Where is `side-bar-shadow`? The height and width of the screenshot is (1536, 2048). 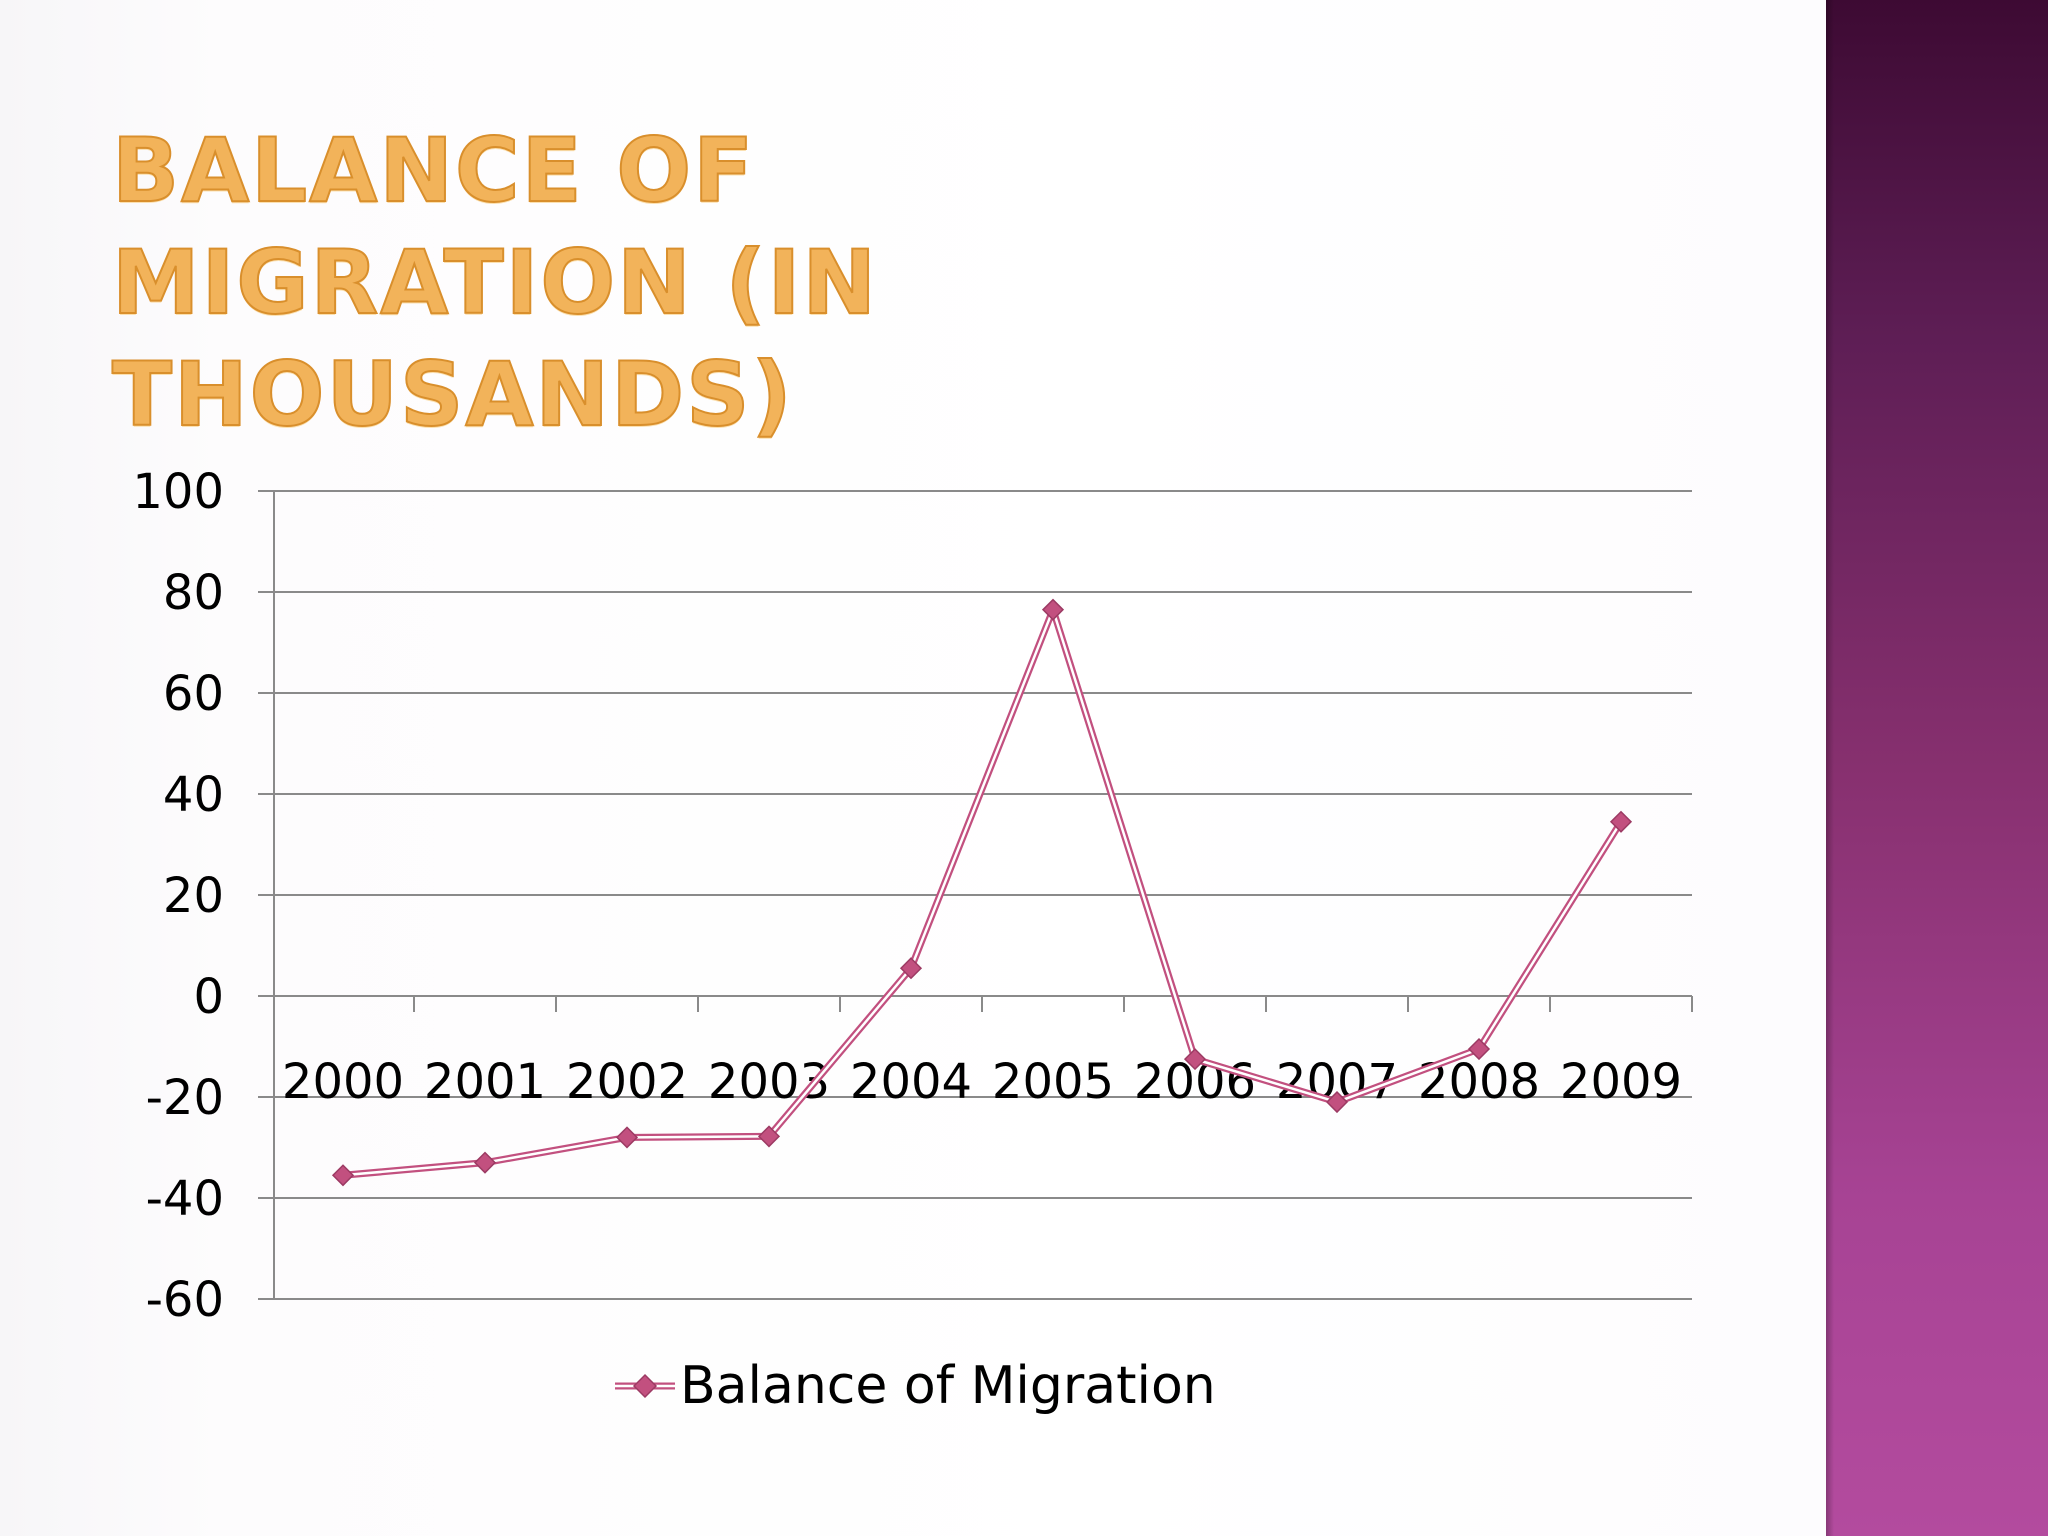 side-bar-shadow is located at coordinates (1830, 768).